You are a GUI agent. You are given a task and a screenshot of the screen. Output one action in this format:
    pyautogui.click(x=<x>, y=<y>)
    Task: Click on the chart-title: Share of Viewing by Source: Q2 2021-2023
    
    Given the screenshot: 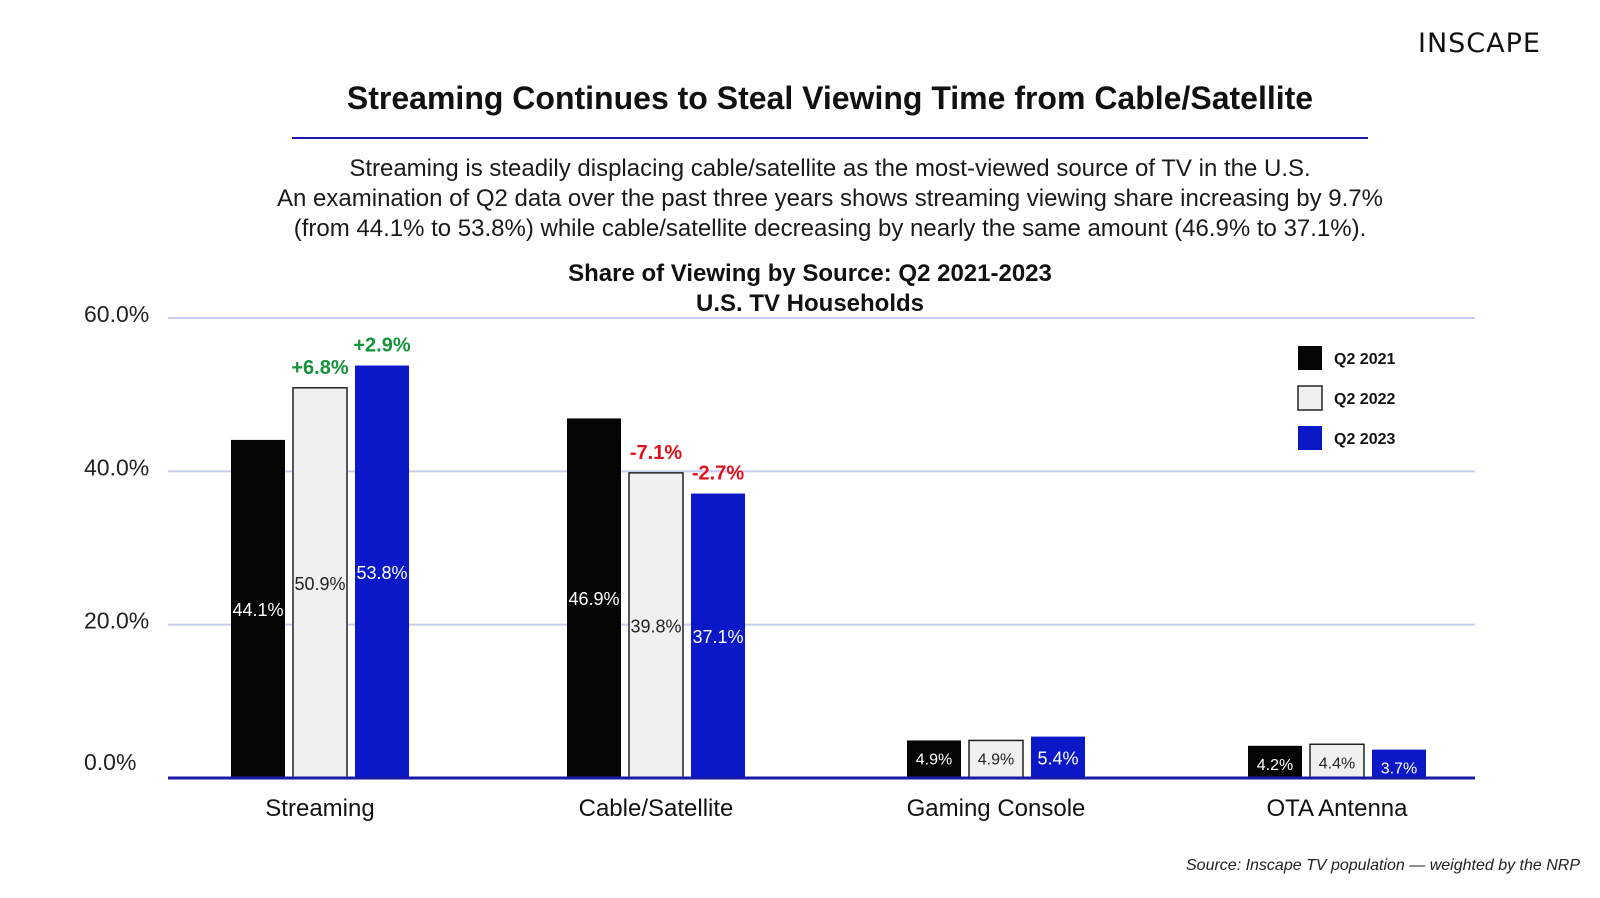 What is the action you would take?
    pyautogui.click(x=810, y=273)
    